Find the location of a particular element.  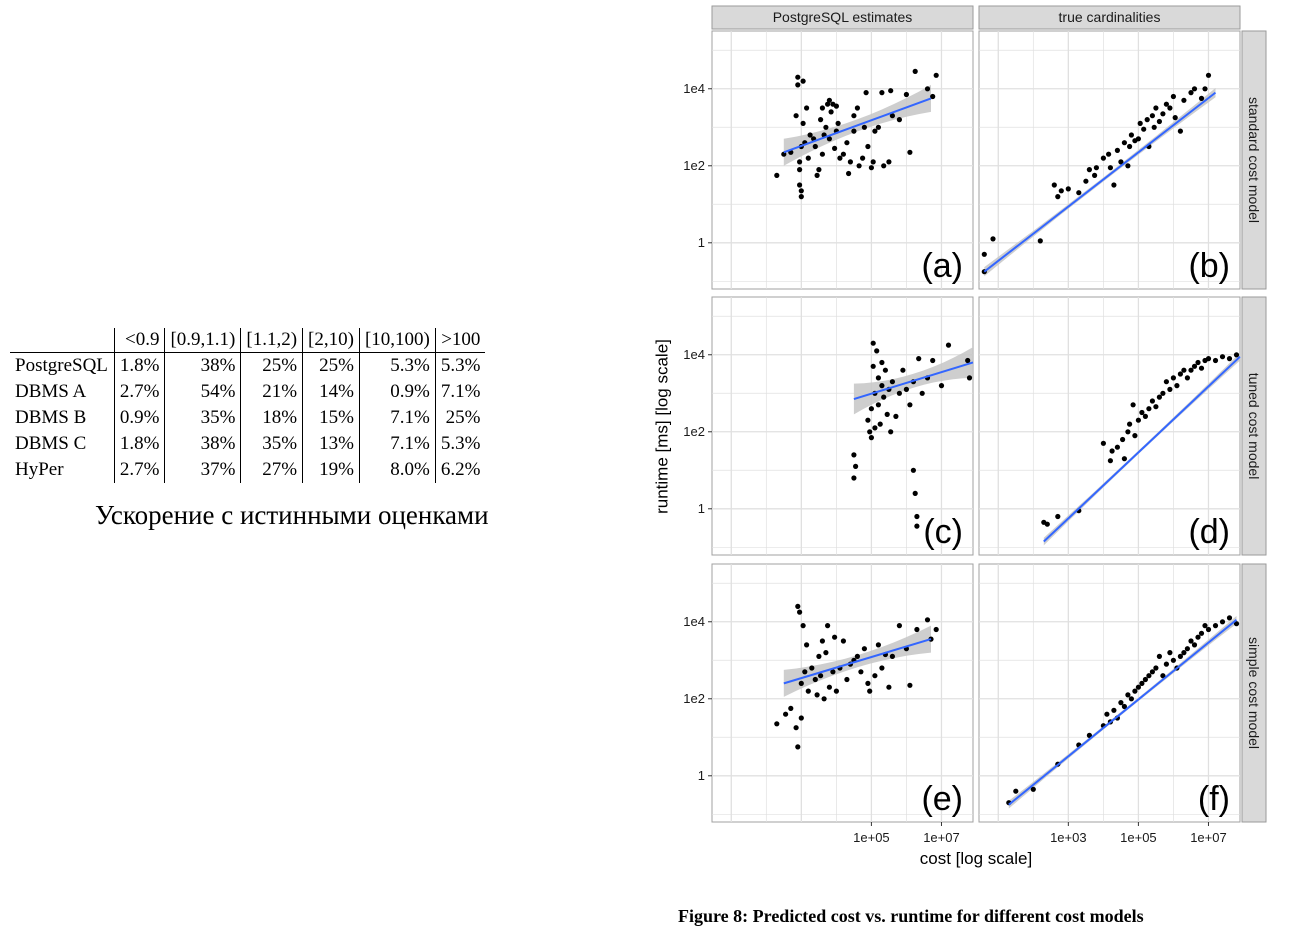

table-row: HyPer 2.7% 37% 27% 19% 8.0% 6.2% is located at coordinates (248, 470).